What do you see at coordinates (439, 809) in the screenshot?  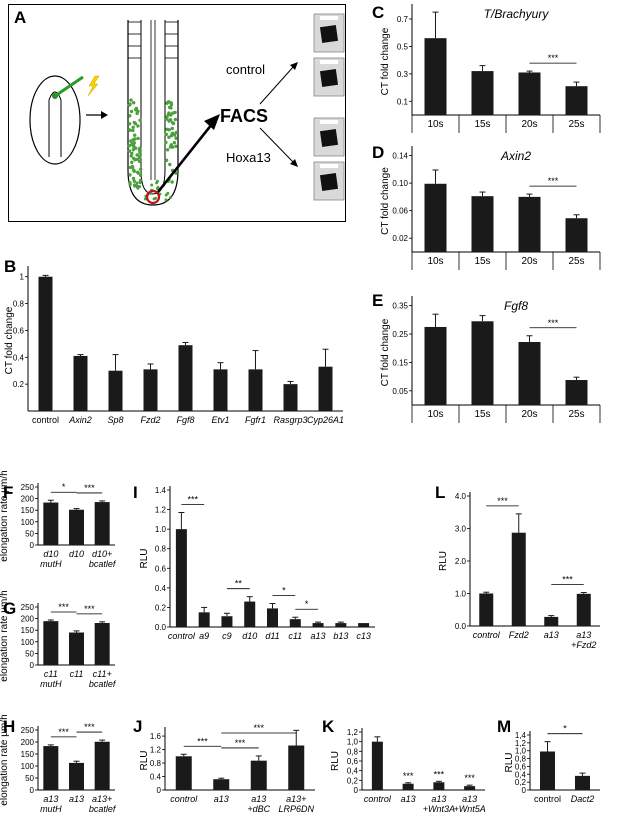 I see `x-tick-label: +Wnt3A` at bounding box center [439, 809].